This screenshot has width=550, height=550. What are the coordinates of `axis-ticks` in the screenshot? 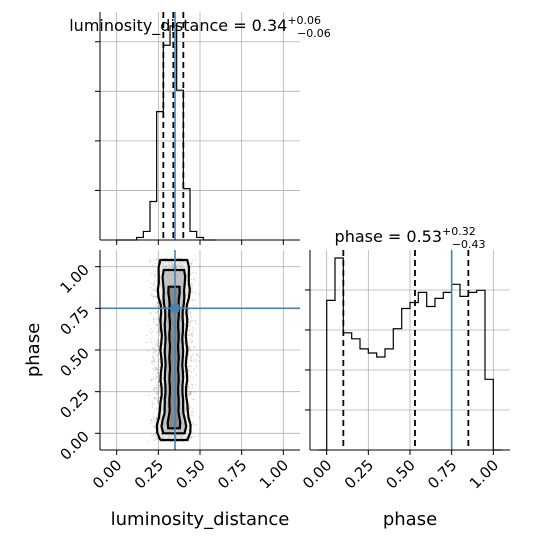 It's located at (197, 352).